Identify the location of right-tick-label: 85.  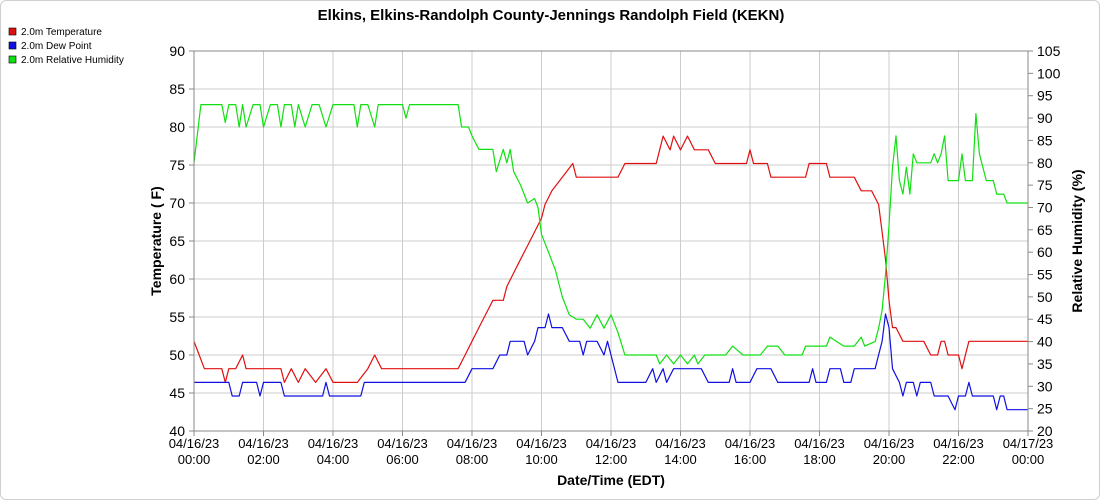
(1045, 140).